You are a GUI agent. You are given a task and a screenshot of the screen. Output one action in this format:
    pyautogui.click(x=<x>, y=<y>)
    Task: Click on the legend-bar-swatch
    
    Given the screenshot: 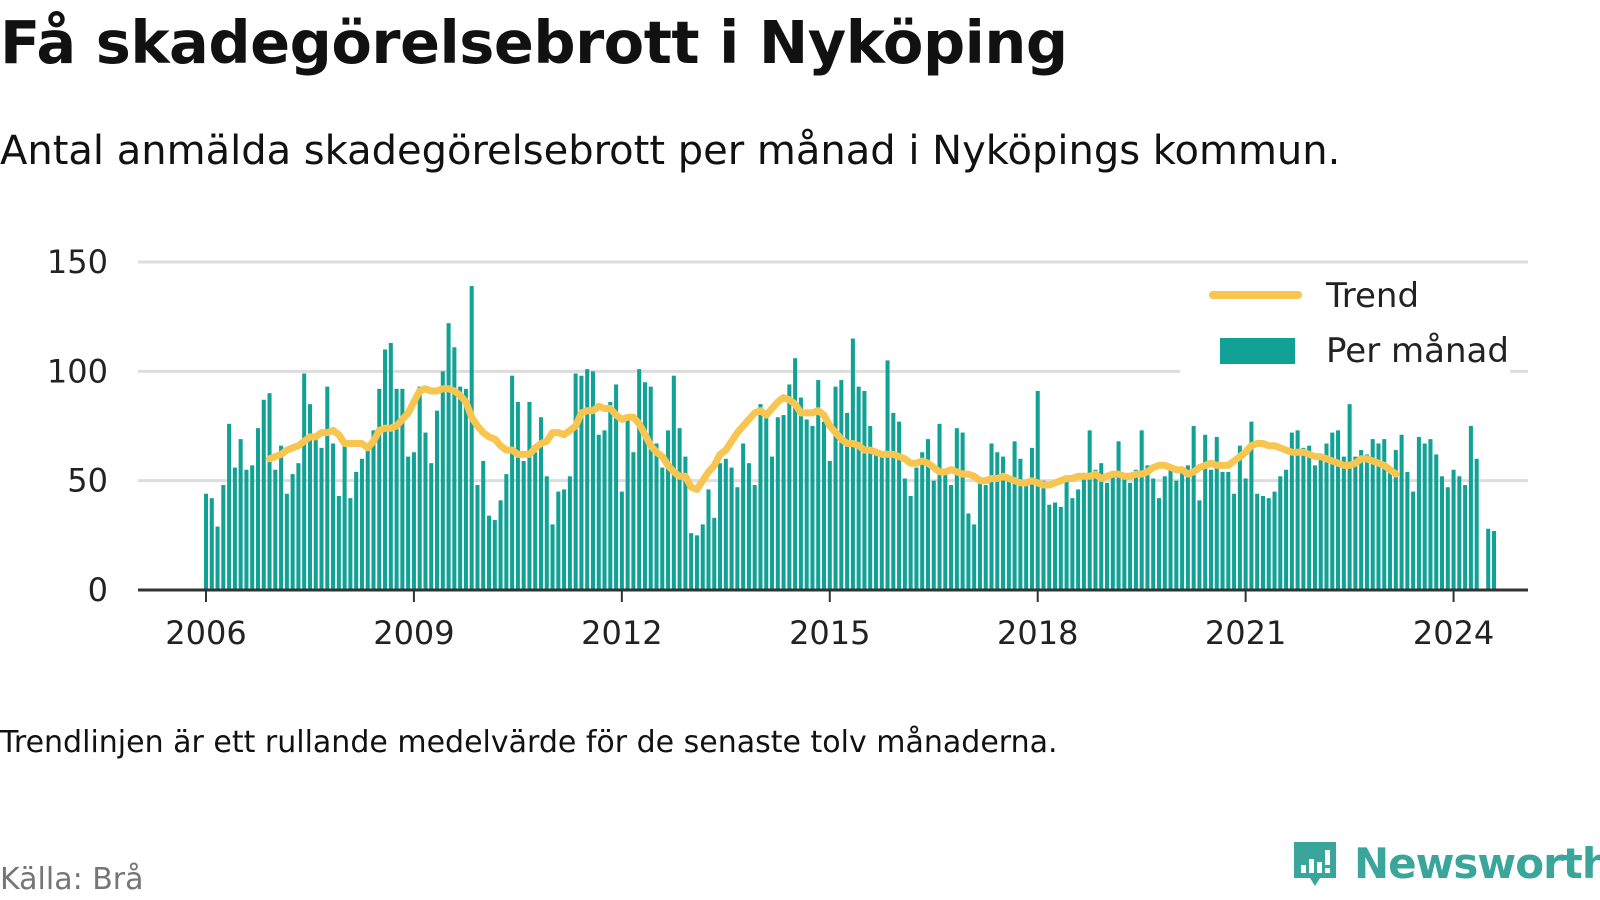 What is the action you would take?
    pyautogui.click(x=1257, y=351)
    